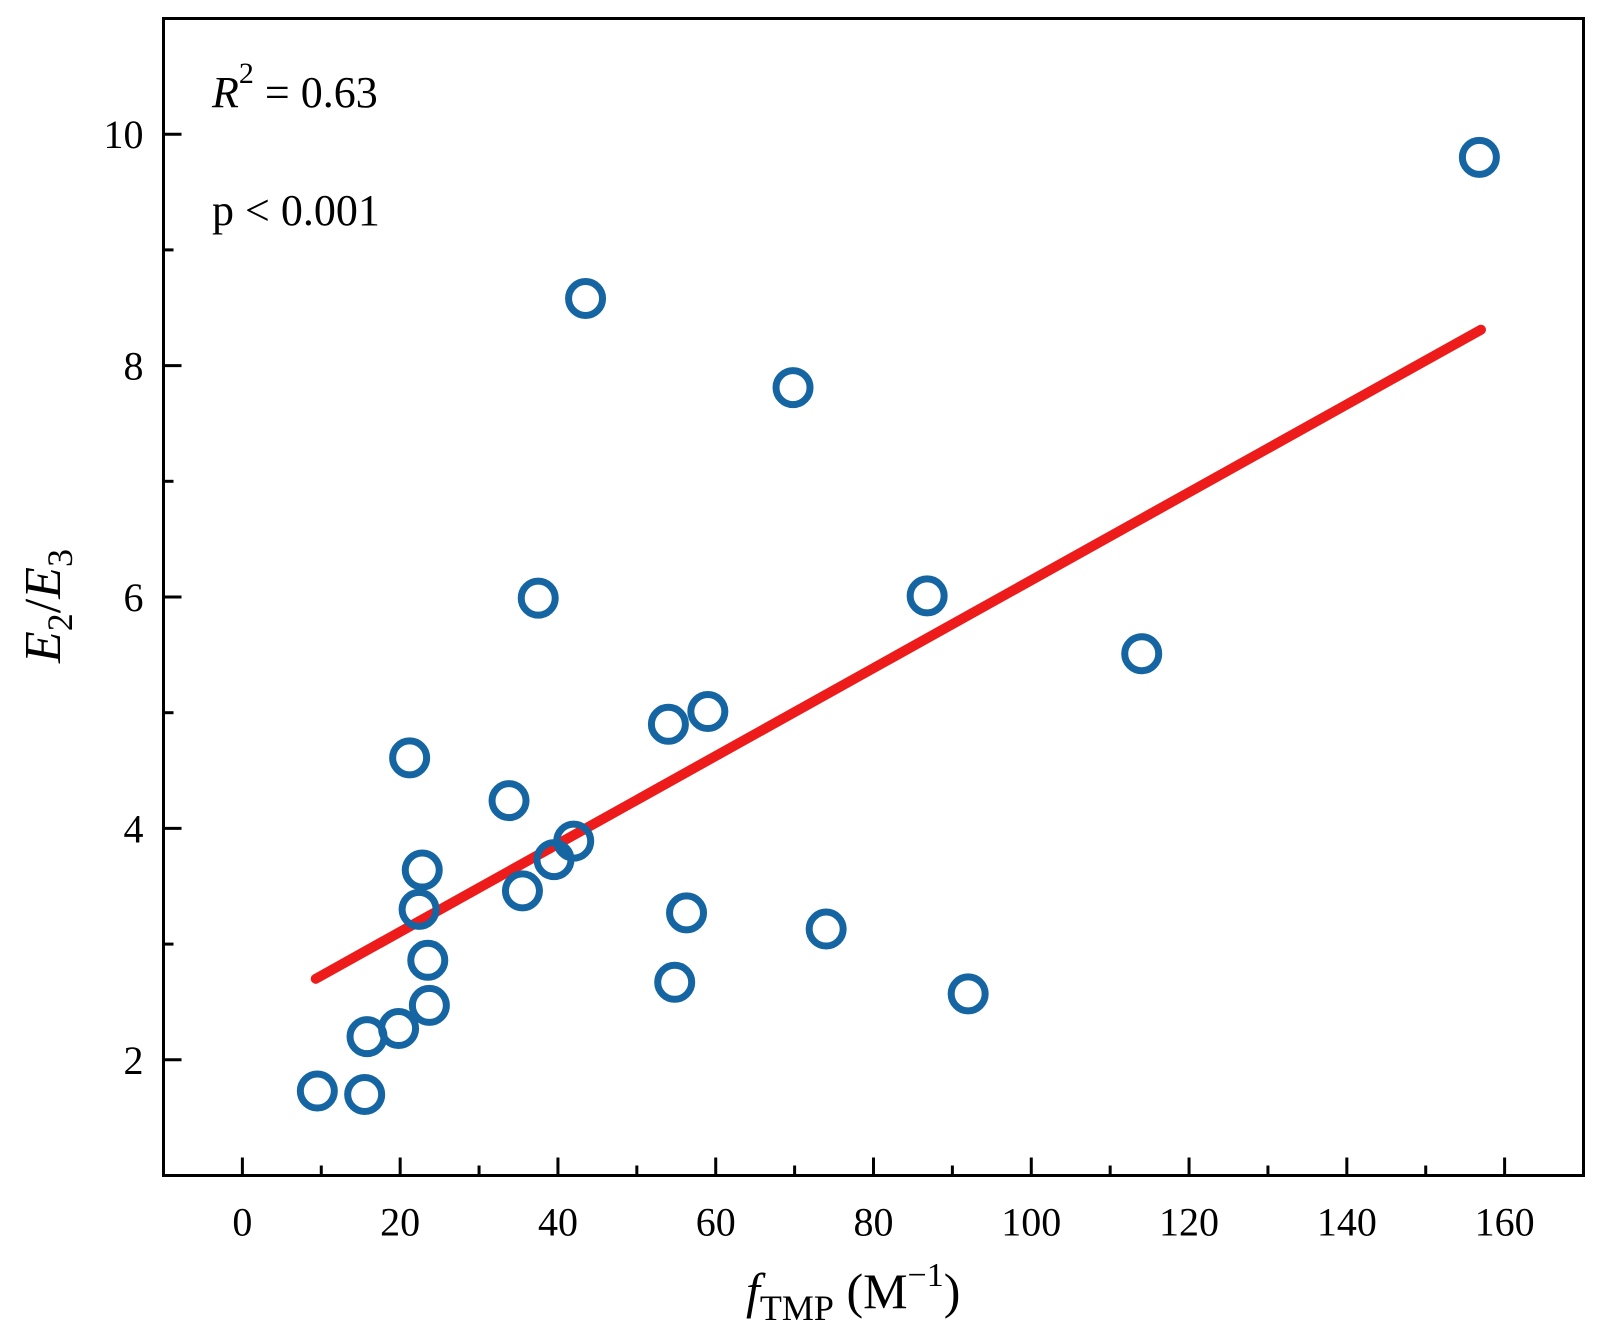 Image resolution: width=1614 pixels, height=1330 pixels. I want to click on x-tick-label: 100, so click(1031, 1222).